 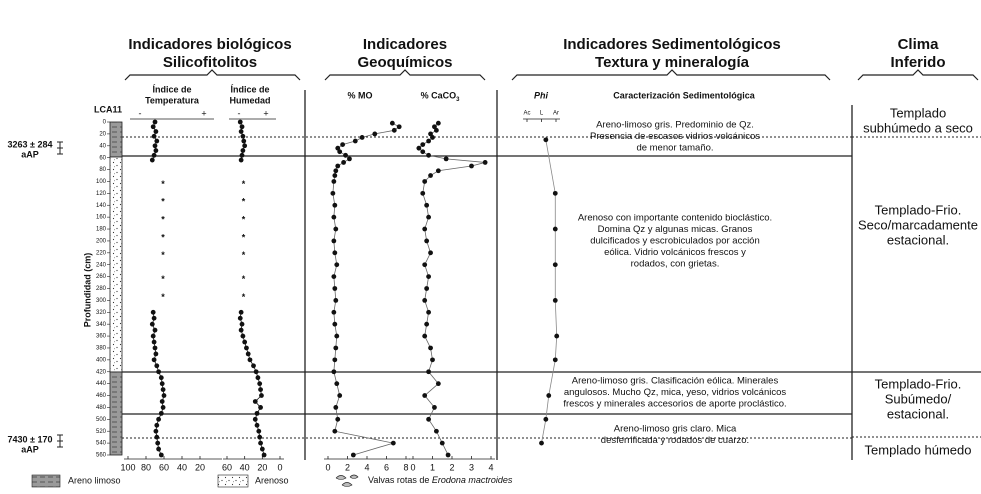 I want to click on panel-title: % CaCO3, so click(x=441, y=96).